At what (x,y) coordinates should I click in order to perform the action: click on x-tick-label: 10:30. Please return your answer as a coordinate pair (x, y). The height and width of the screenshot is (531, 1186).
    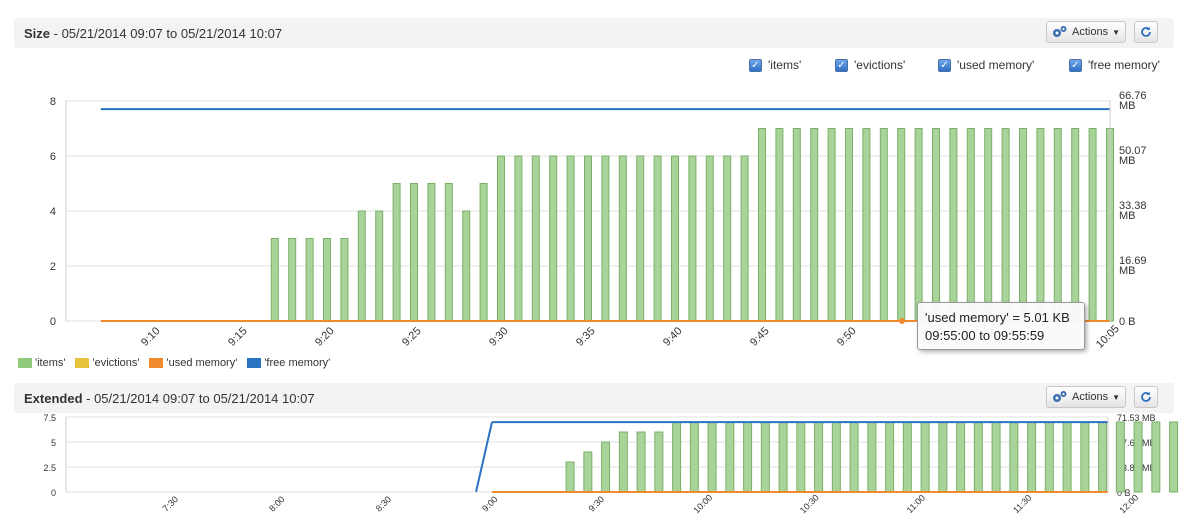
    Looking at the image, I should click on (809, 503).